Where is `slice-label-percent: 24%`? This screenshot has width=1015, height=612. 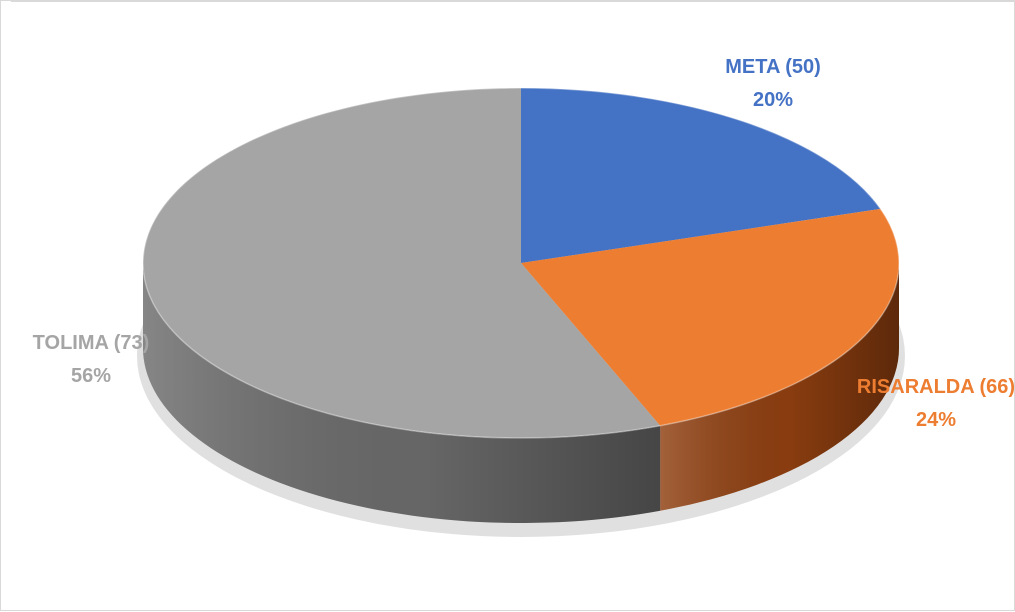
slice-label-percent: 24% is located at coordinates (936, 420).